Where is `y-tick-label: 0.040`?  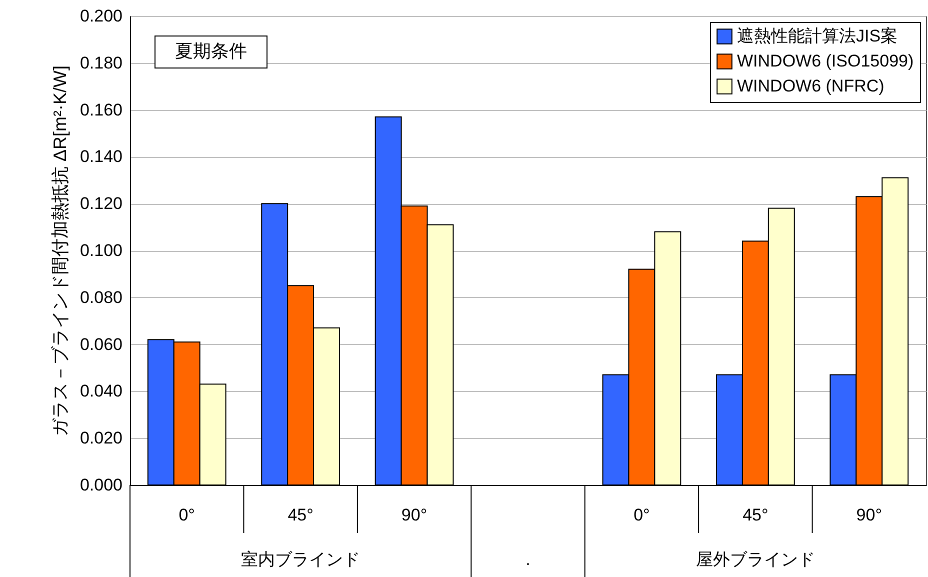 y-tick-label: 0.040 is located at coordinates (101, 391).